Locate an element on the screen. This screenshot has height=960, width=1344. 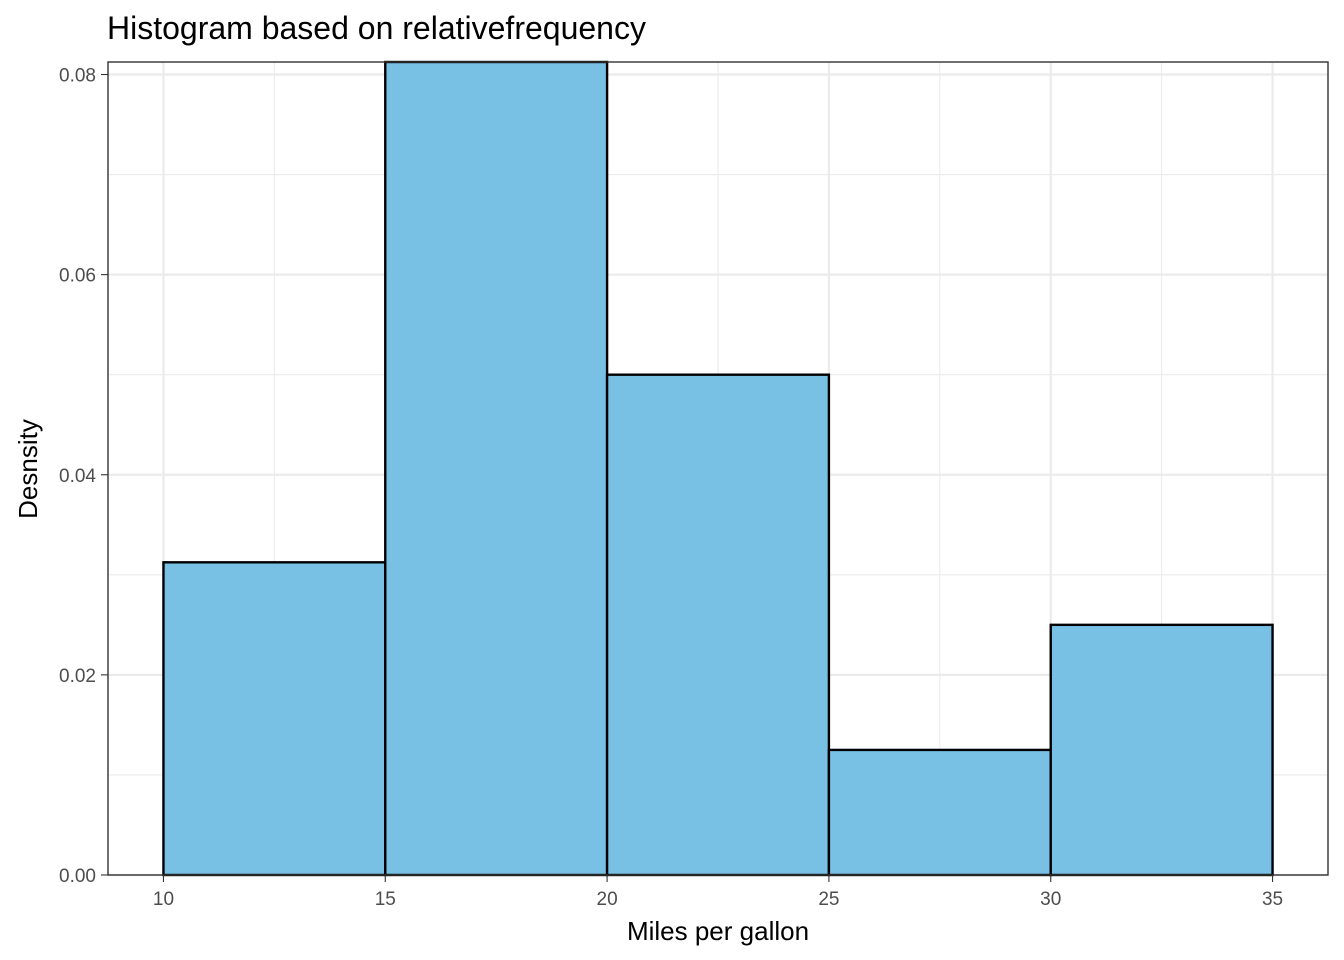
chart-title: Histogram based on relativefrequency is located at coordinates (376, 28).